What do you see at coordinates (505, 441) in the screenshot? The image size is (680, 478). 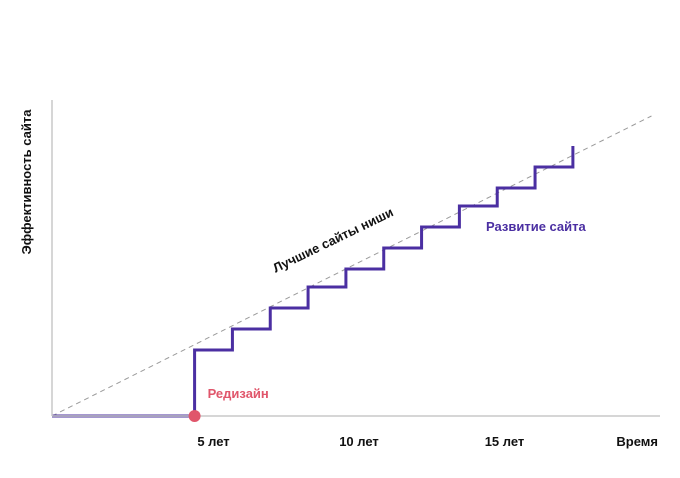 I see `x-tick-label: 15 лет` at bounding box center [505, 441].